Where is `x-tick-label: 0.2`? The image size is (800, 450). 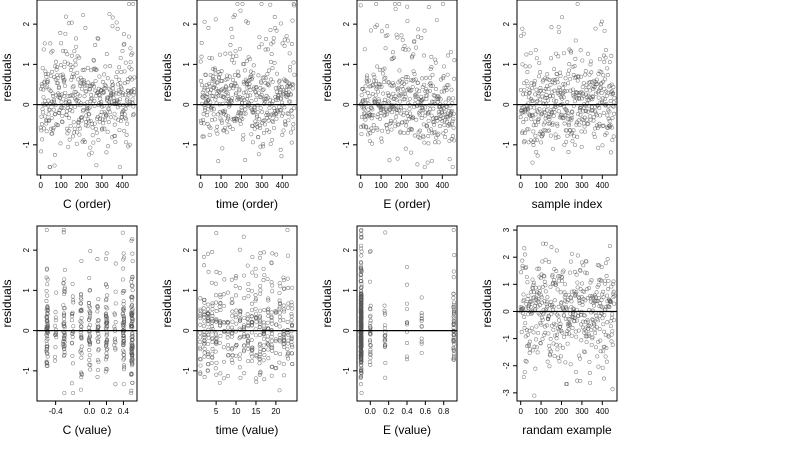 x-tick-label: 0.2 is located at coordinates (389, 411).